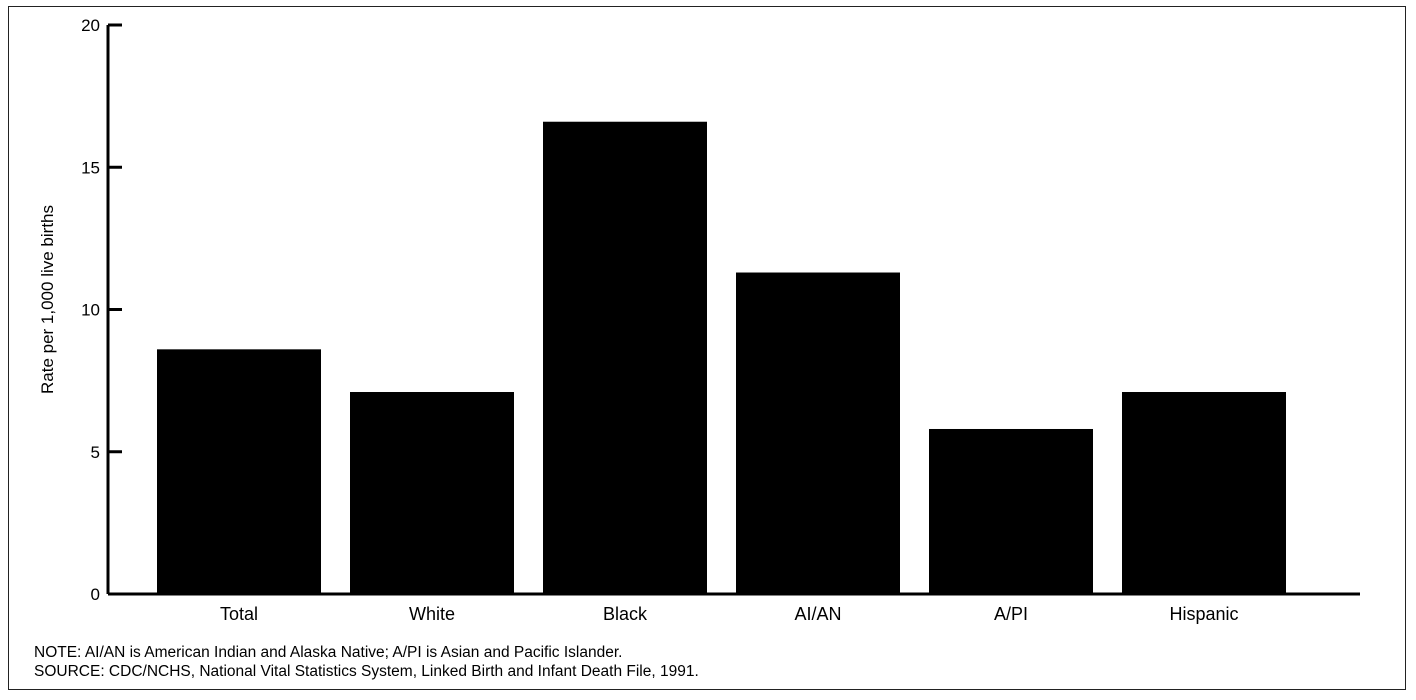 The image size is (1416, 700). What do you see at coordinates (1011, 614) in the screenshot?
I see `x-category-label: A/PI` at bounding box center [1011, 614].